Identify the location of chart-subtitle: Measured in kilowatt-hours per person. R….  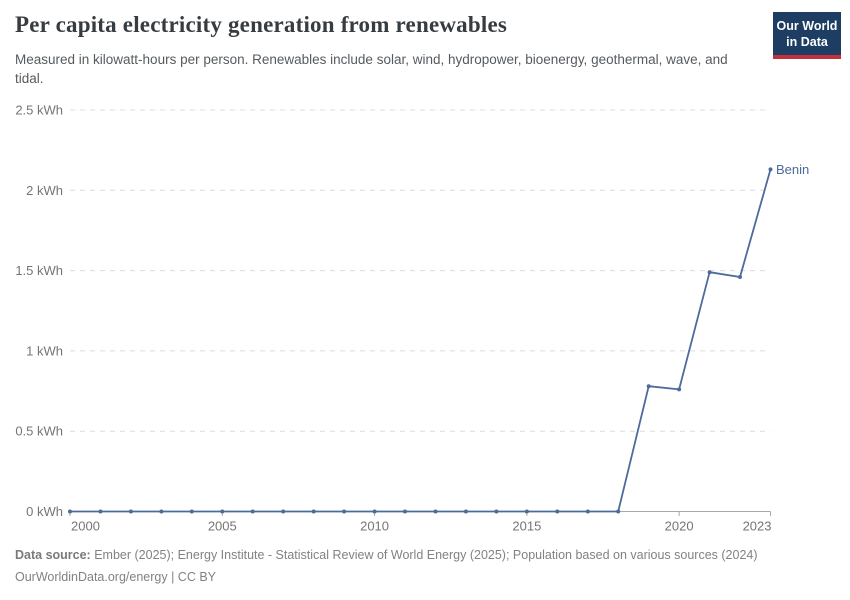
(371, 69).